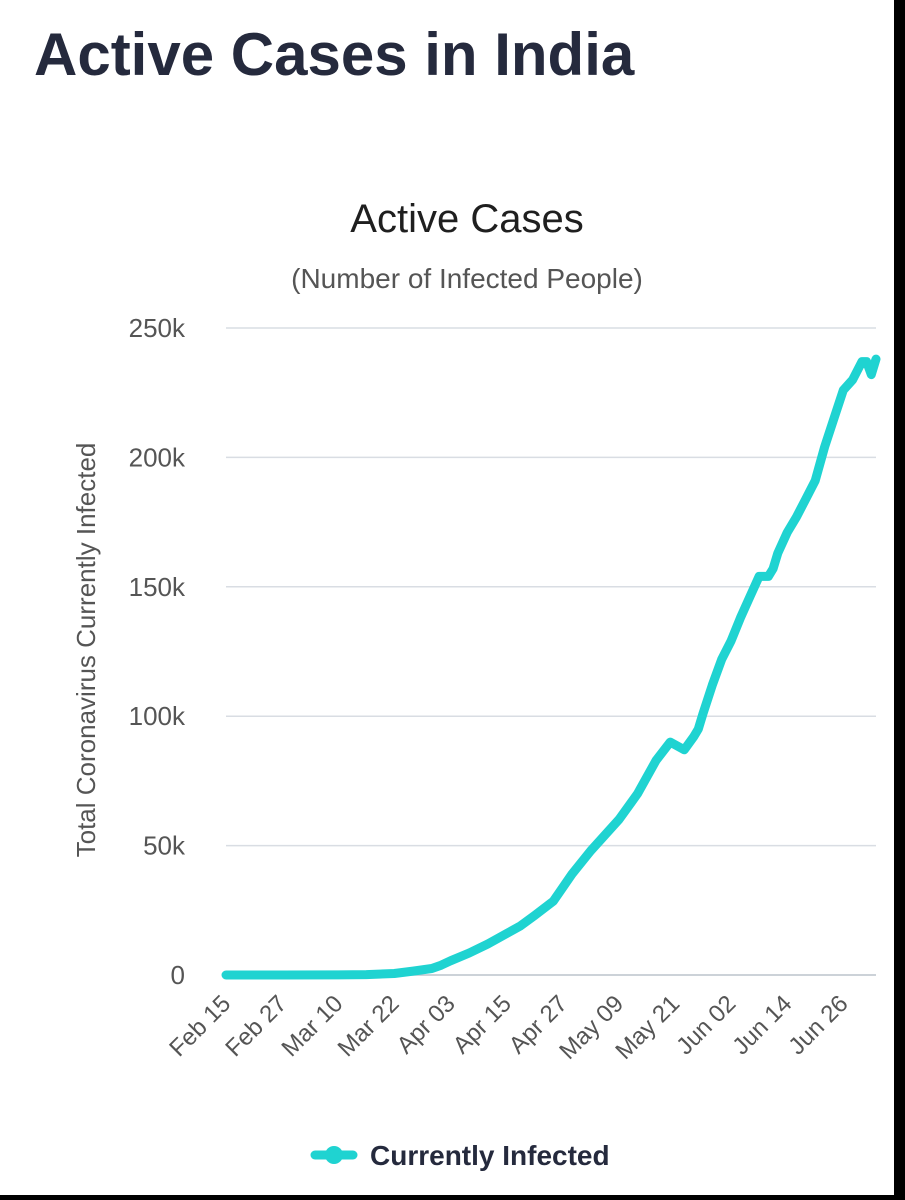 This screenshot has height=1200, width=905. Describe the element at coordinates (86, 650) in the screenshot. I see `y-axis-label: Total Coronavirus Currently Infected` at that location.